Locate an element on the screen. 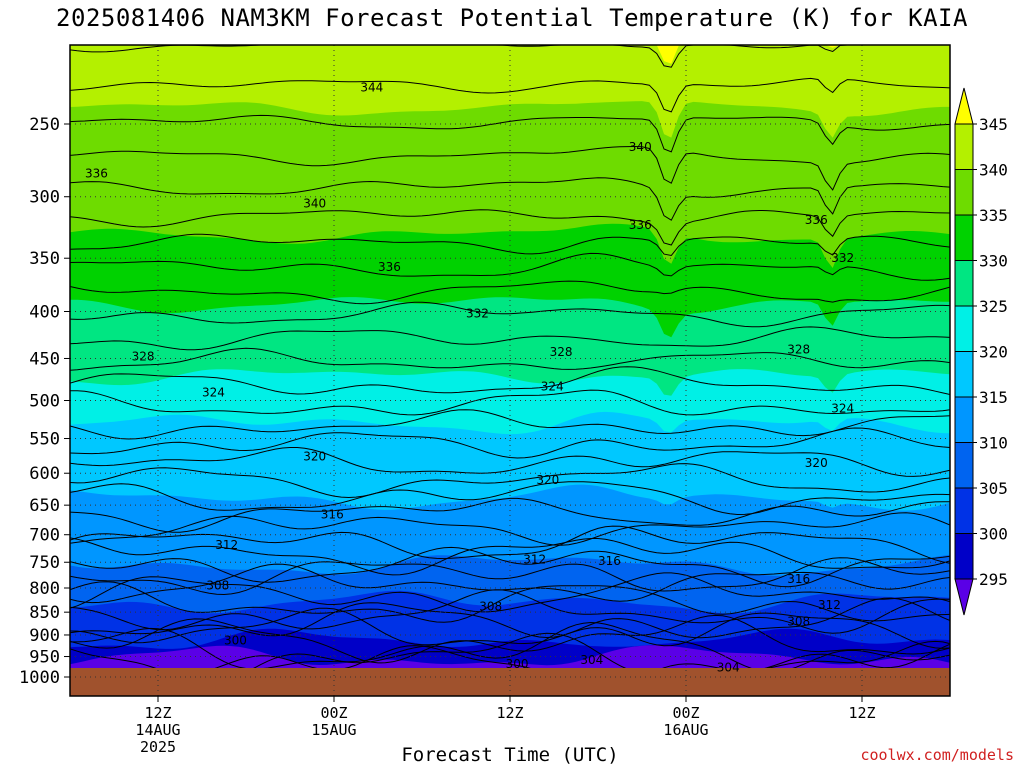 The height and width of the screenshot is (768, 1024). y-tick-label: 300 is located at coordinates (44, 198).